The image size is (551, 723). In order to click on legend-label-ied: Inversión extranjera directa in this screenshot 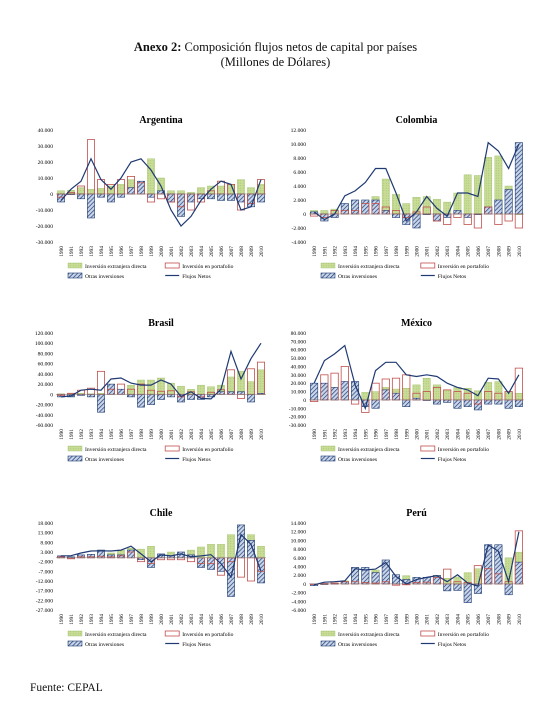, I will do `click(369, 450)`.